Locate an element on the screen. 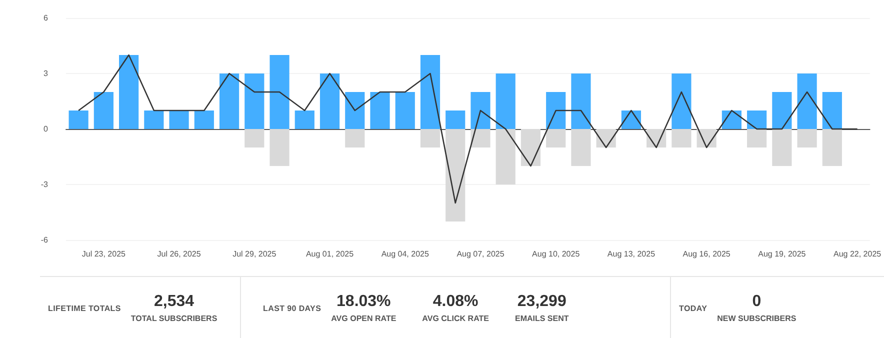 This screenshot has width=884, height=338. y-tick-label: 6 is located at coordinates (46, 18).